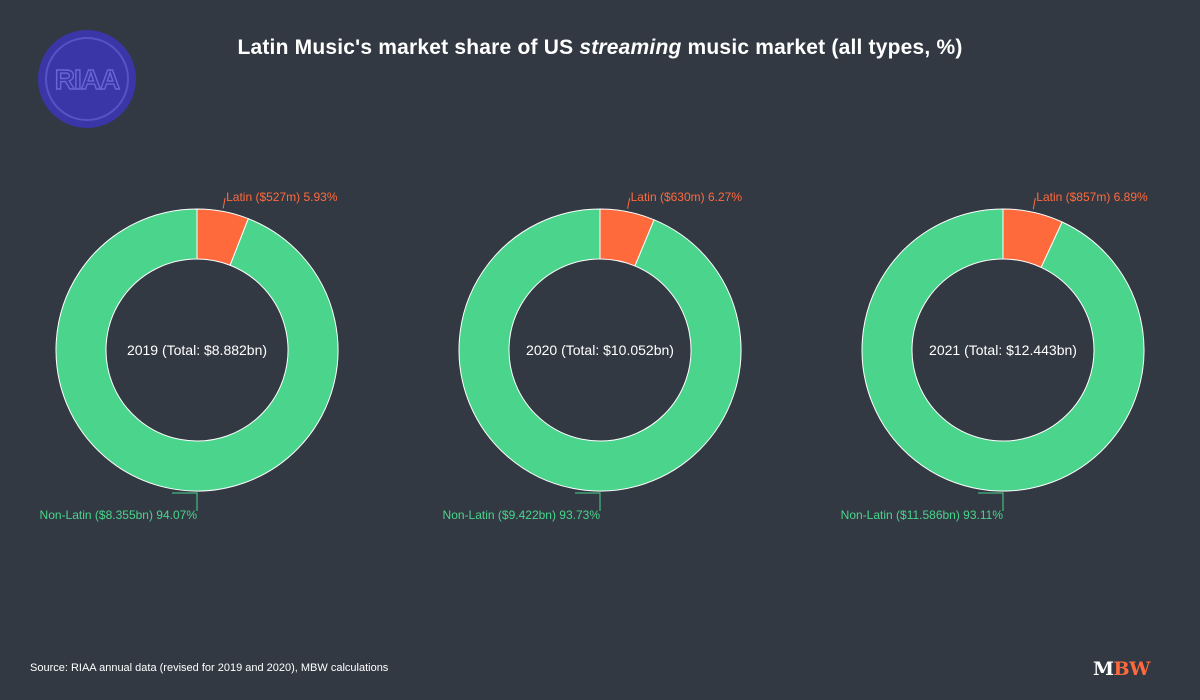 The height and width of the screenshot is (700, 1200). I want to click on mbw-logo-bw: BW, so click(1132, 669).